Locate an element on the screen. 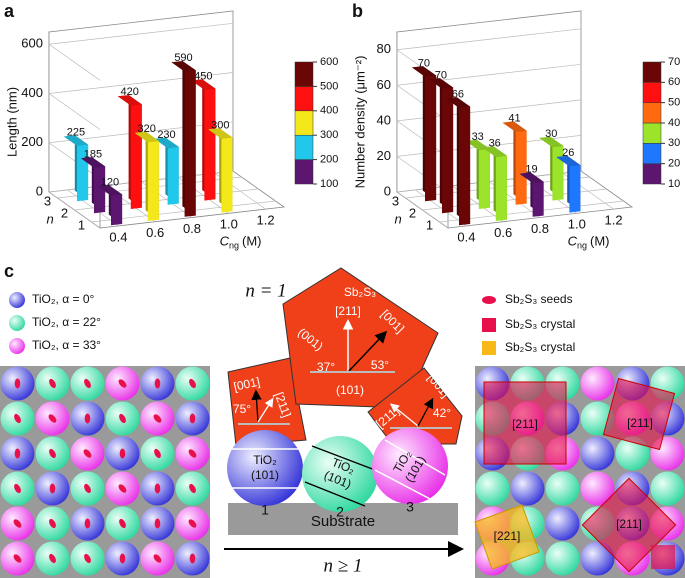 The height and width of the screenshot is (578, 685). legend-label: Sb₂S₃ seeds is located at coordinates (539, 299).